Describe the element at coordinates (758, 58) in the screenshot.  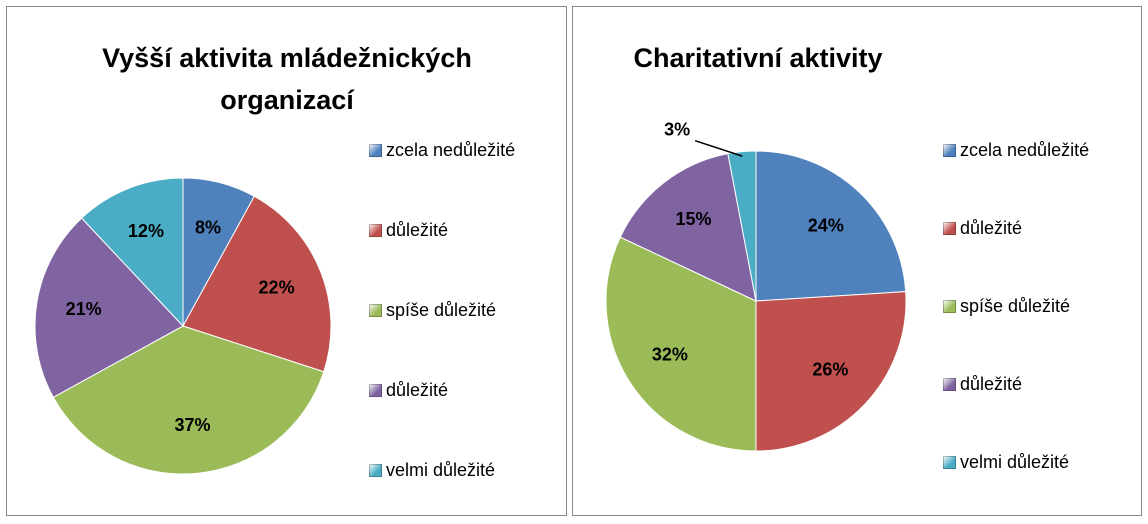
I see `chart-title: Charitativní aktivity` at that location.